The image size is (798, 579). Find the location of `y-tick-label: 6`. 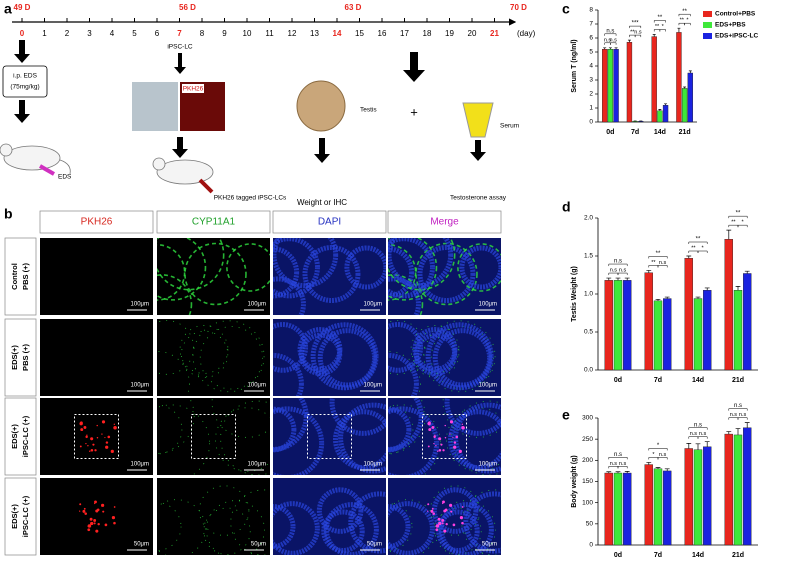

y-tick-label: 6 is located at coordinates (591, 38).